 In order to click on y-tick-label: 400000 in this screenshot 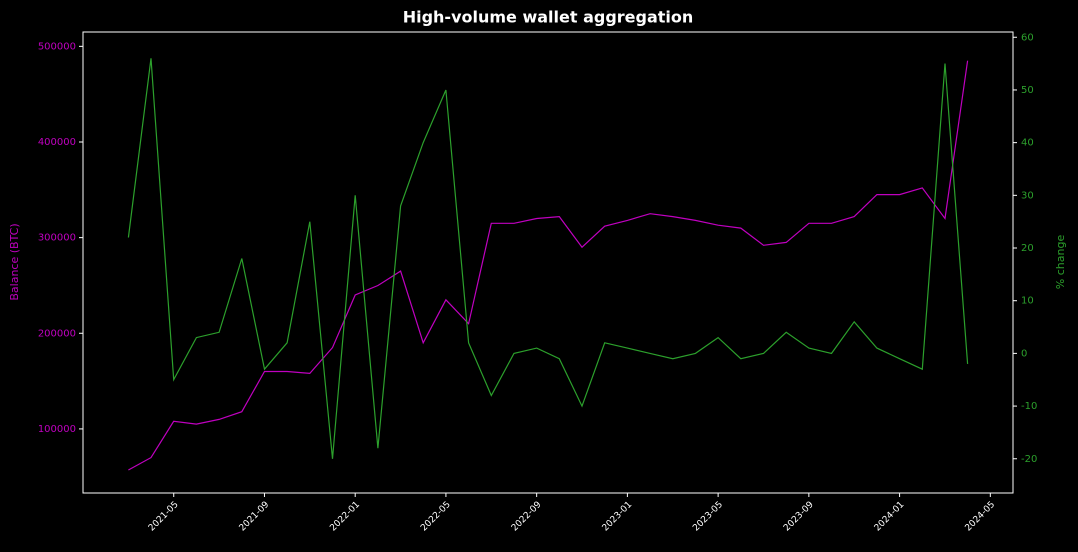, I will do `click(57, 142)`.